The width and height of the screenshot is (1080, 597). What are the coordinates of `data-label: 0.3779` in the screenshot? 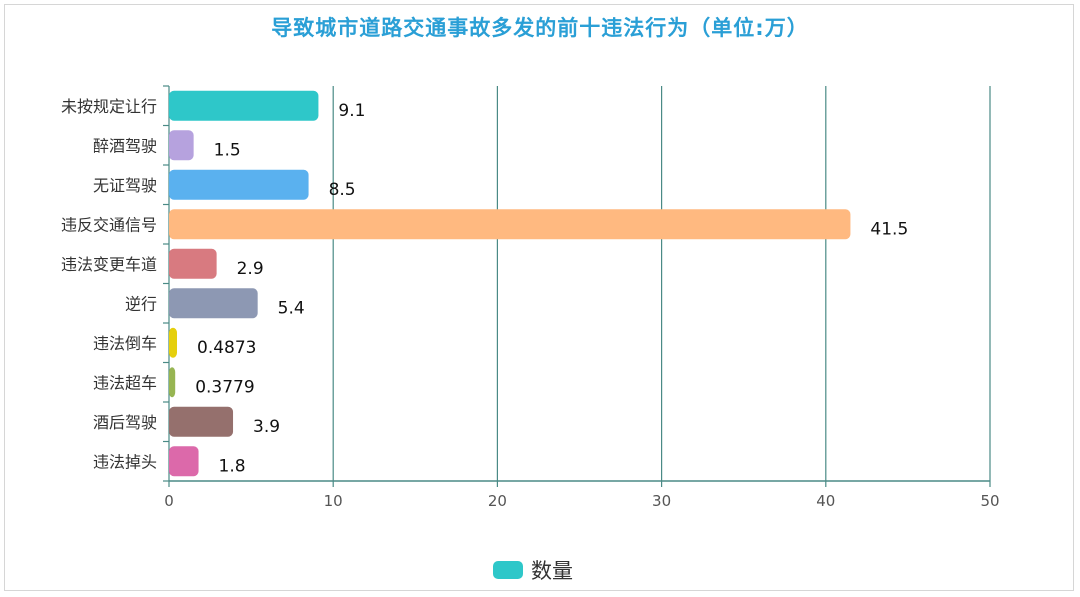 It's located at (224, 387).